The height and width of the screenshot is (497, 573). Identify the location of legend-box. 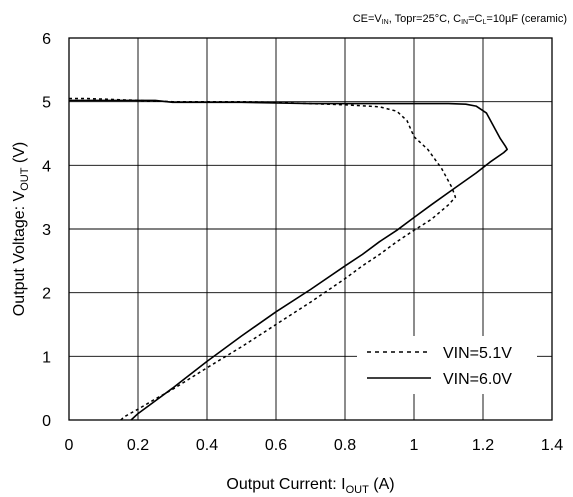
(447, 365).